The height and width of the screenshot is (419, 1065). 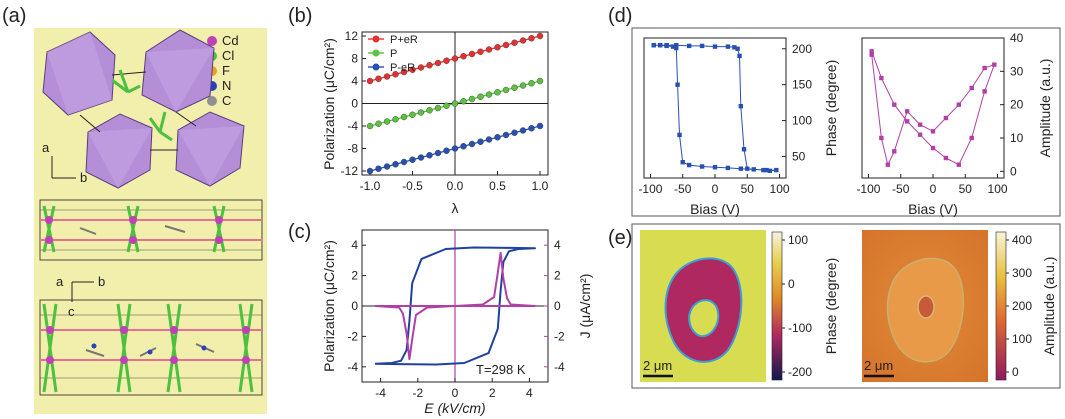 What do you see at coordinates (802, 85) in the screenshot?
I see `y-tick-label: 150` at bounding box center [802, 85].